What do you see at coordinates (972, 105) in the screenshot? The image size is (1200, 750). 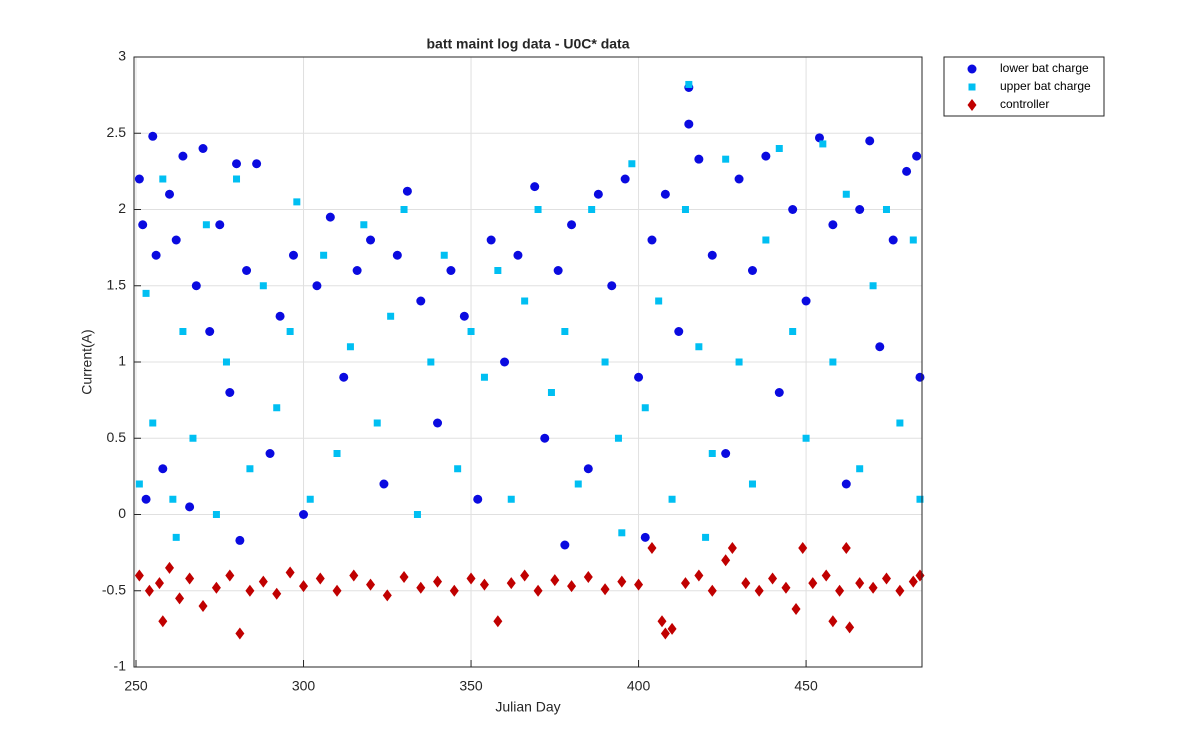 I see `legend-marker` at bounding box center [972, 105].